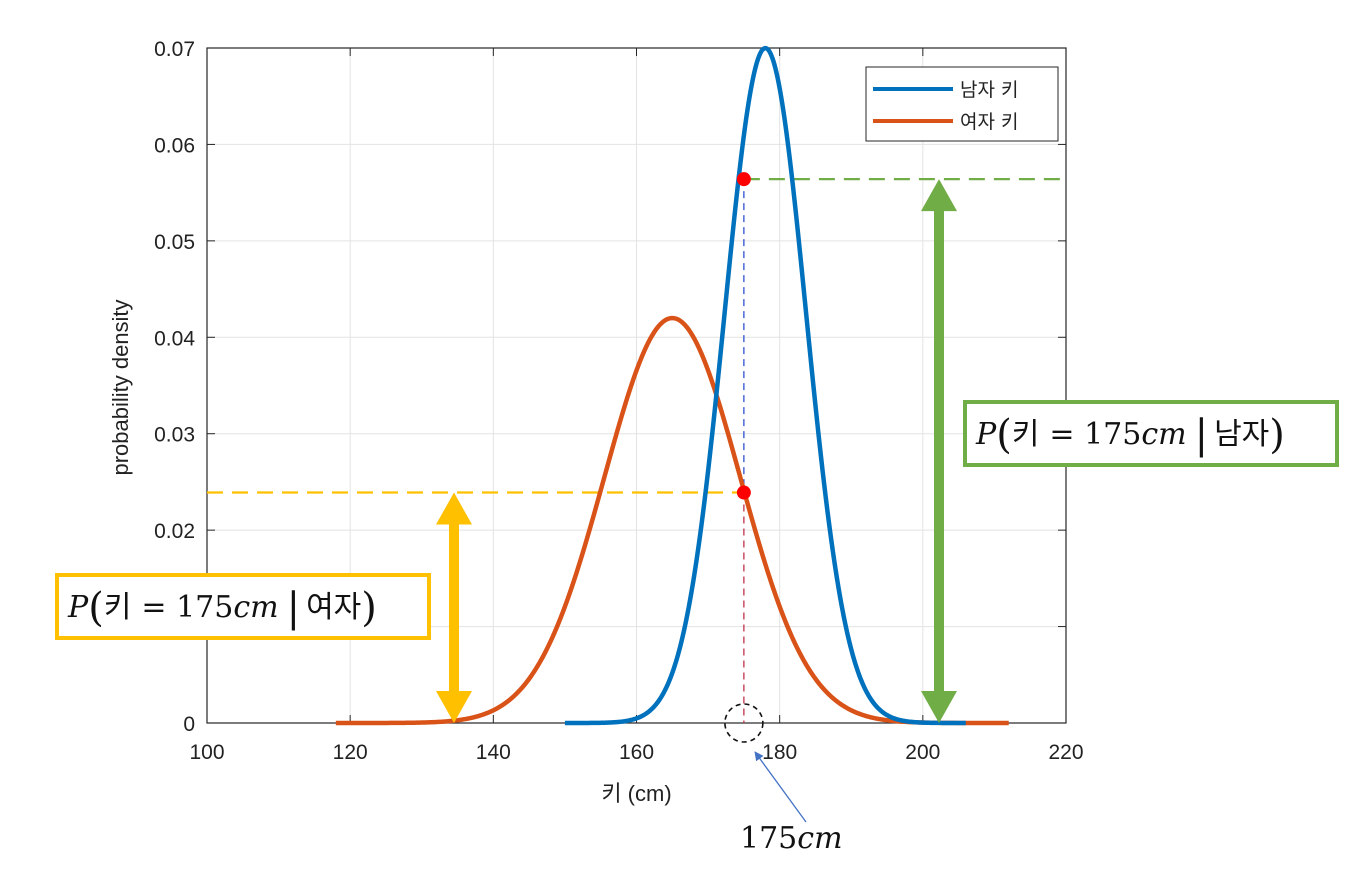  I want to click on annotation-male-given: 남자, so click(1241, 434).